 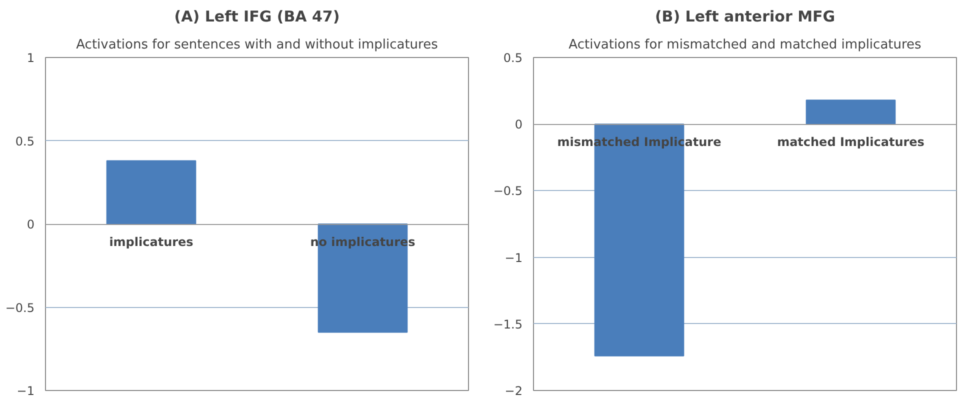 What do you see at coordinates (507, 324) in the screenshot?
I see `y-tick-label: −1.5` at bounding box center [507, 324].